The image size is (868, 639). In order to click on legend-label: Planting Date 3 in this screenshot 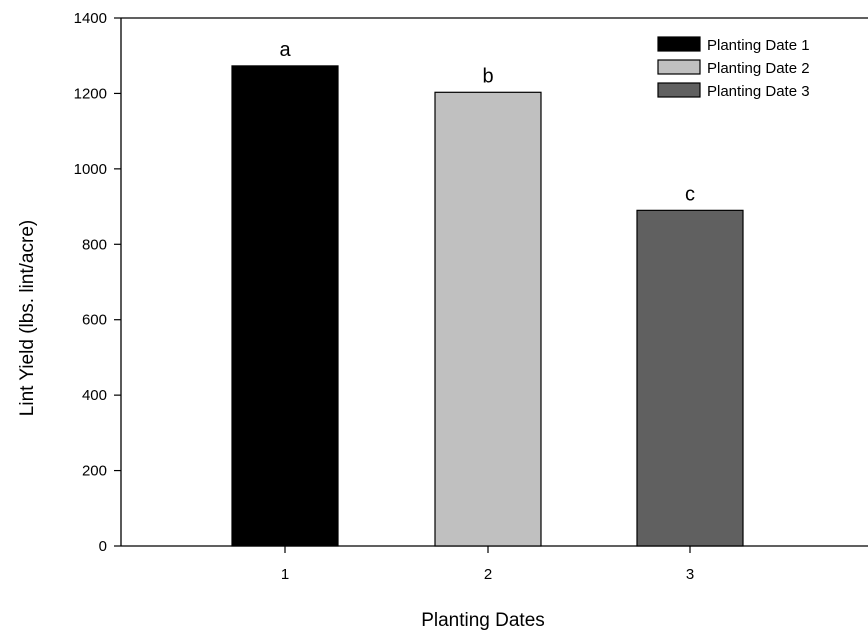, I will do `click(758, 91)`.